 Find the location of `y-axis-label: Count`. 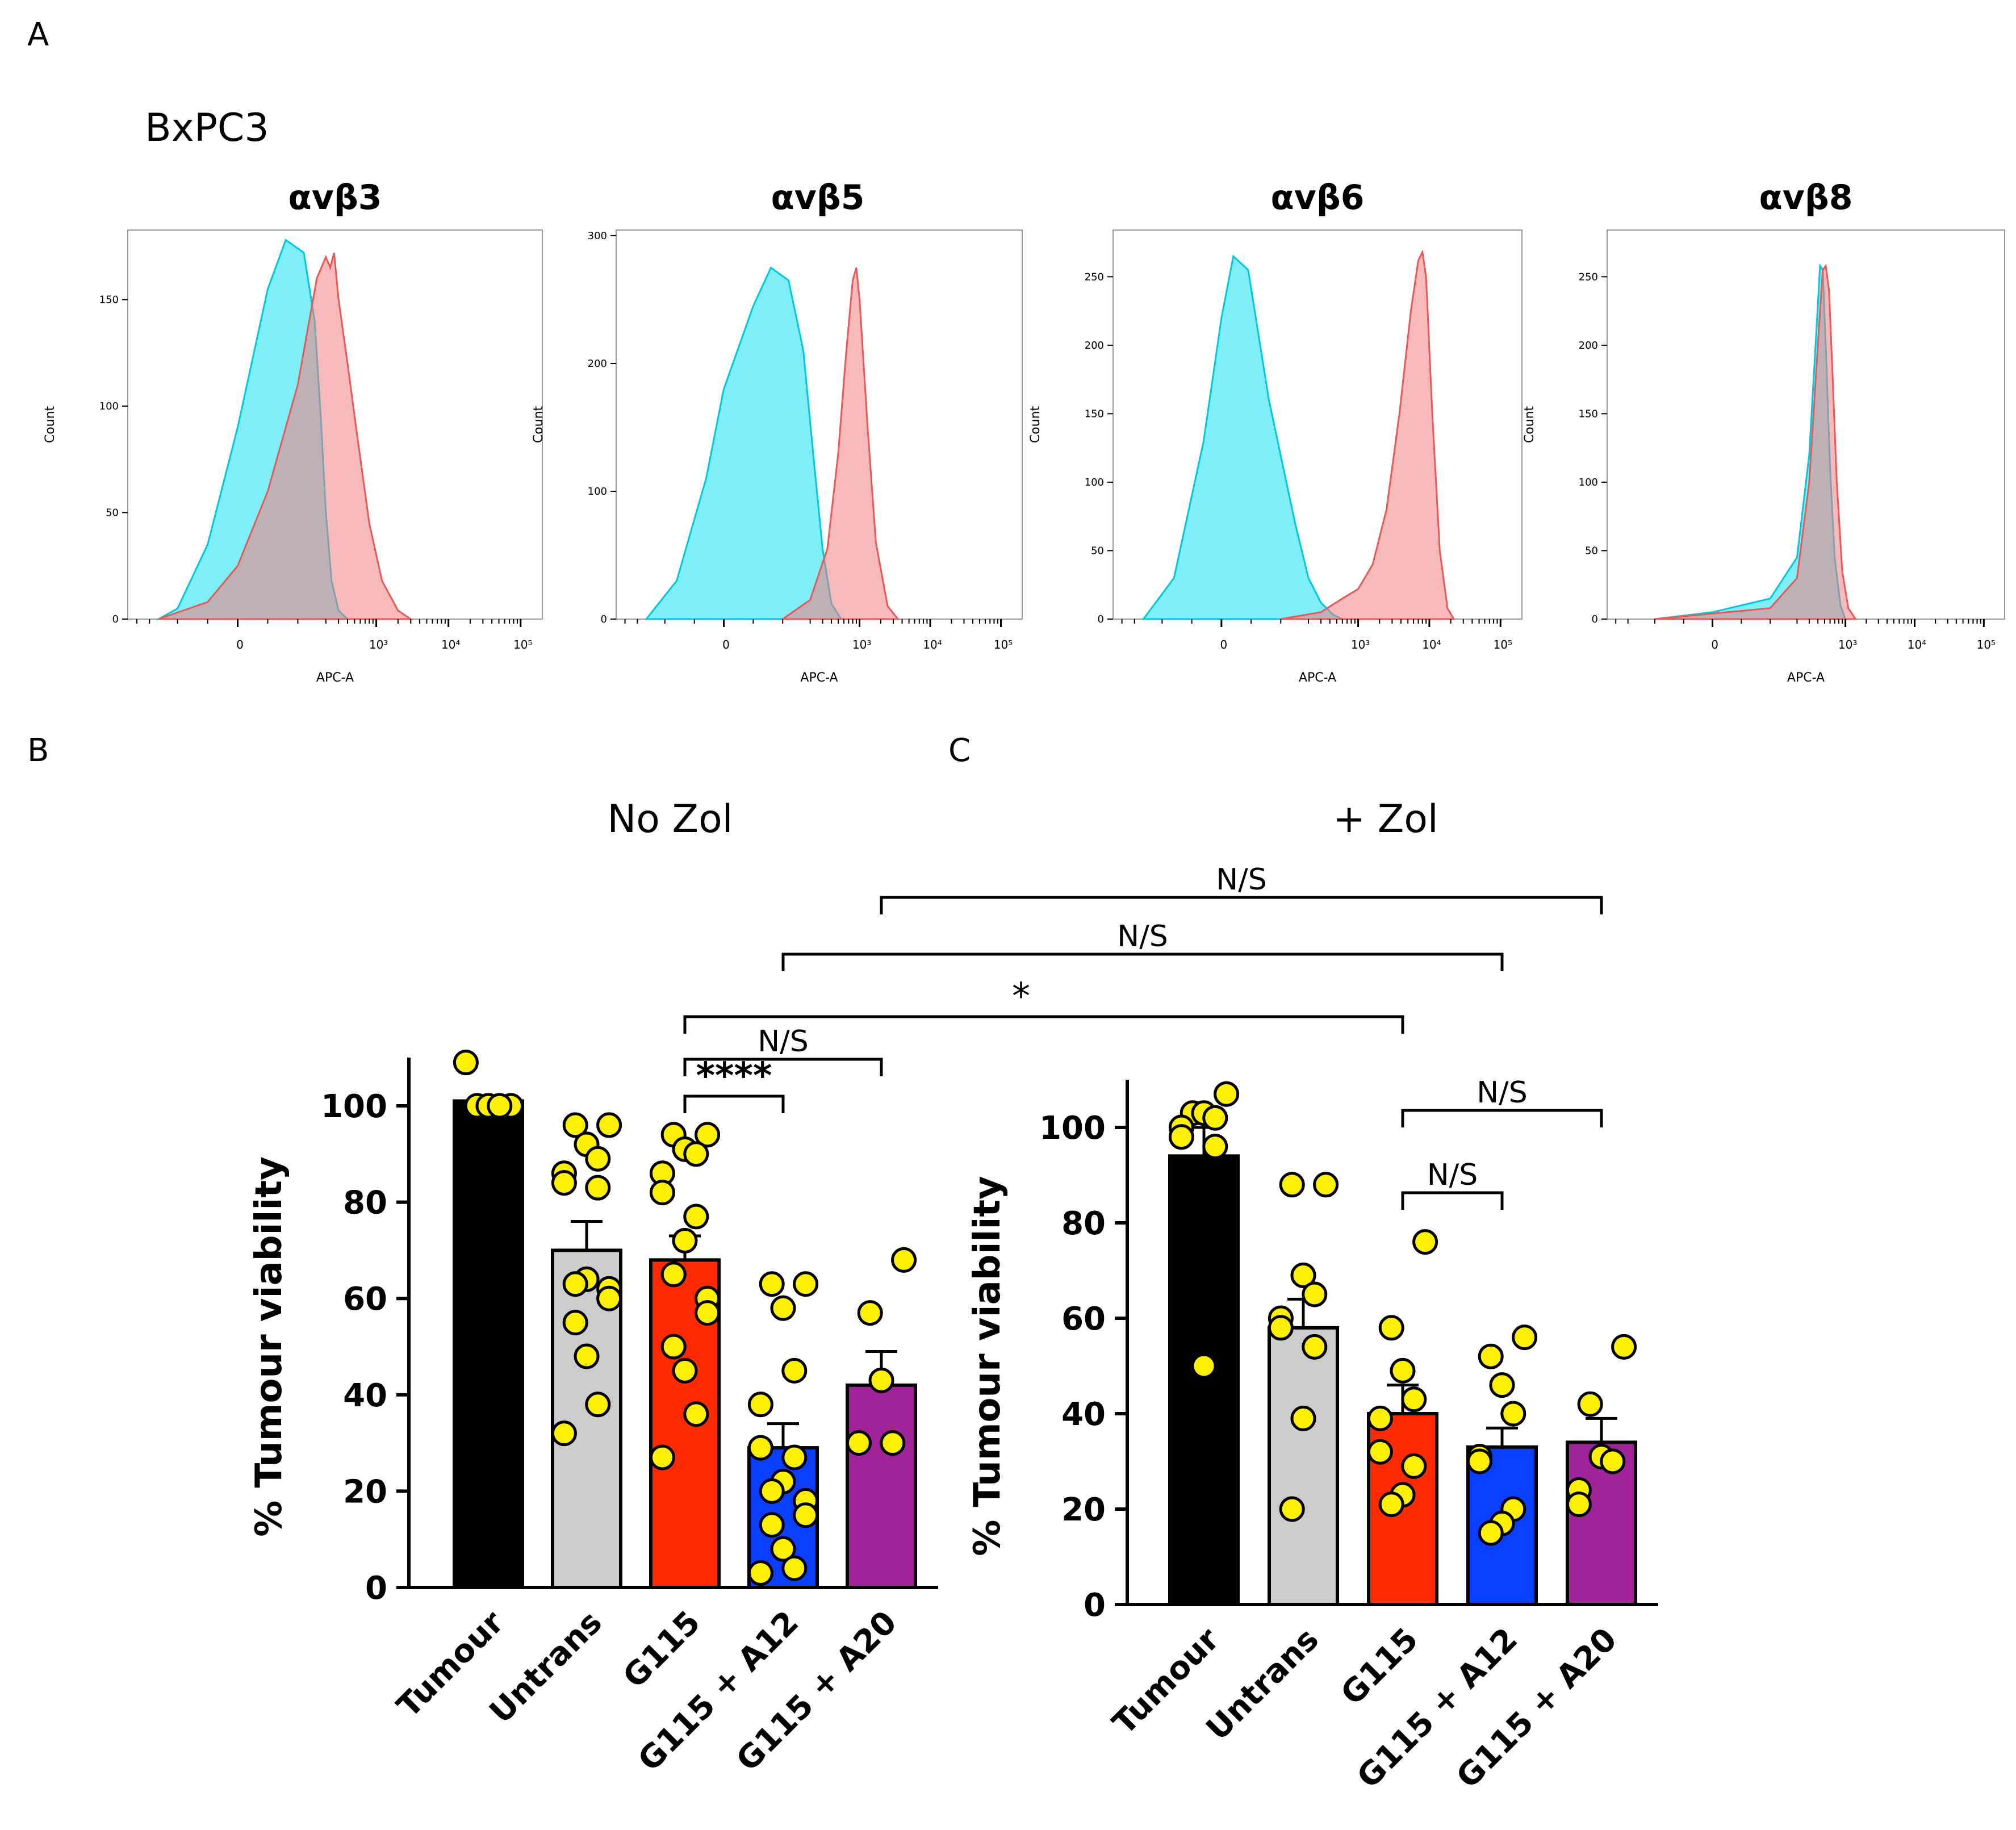

y-axis-label: Count is located at coordinates (1530, 425).